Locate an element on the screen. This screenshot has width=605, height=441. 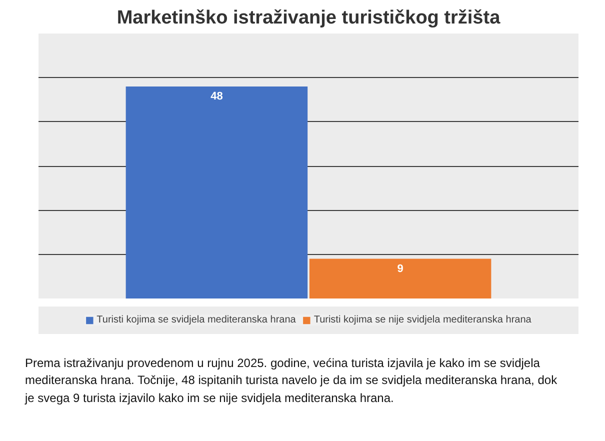
text: Prema istraživanju provedenom u rujnu 2025. godine, većina turista izjavila je kako im se svidjela mediteranska hrana. Točnije, 48 ispitanih turista navelo je da im se svidjela mediteranska hrana, dok je svega 9 turista izjavilo kako im se nije svidjela mediteranska hrana. is located at coordinates (291, 381).